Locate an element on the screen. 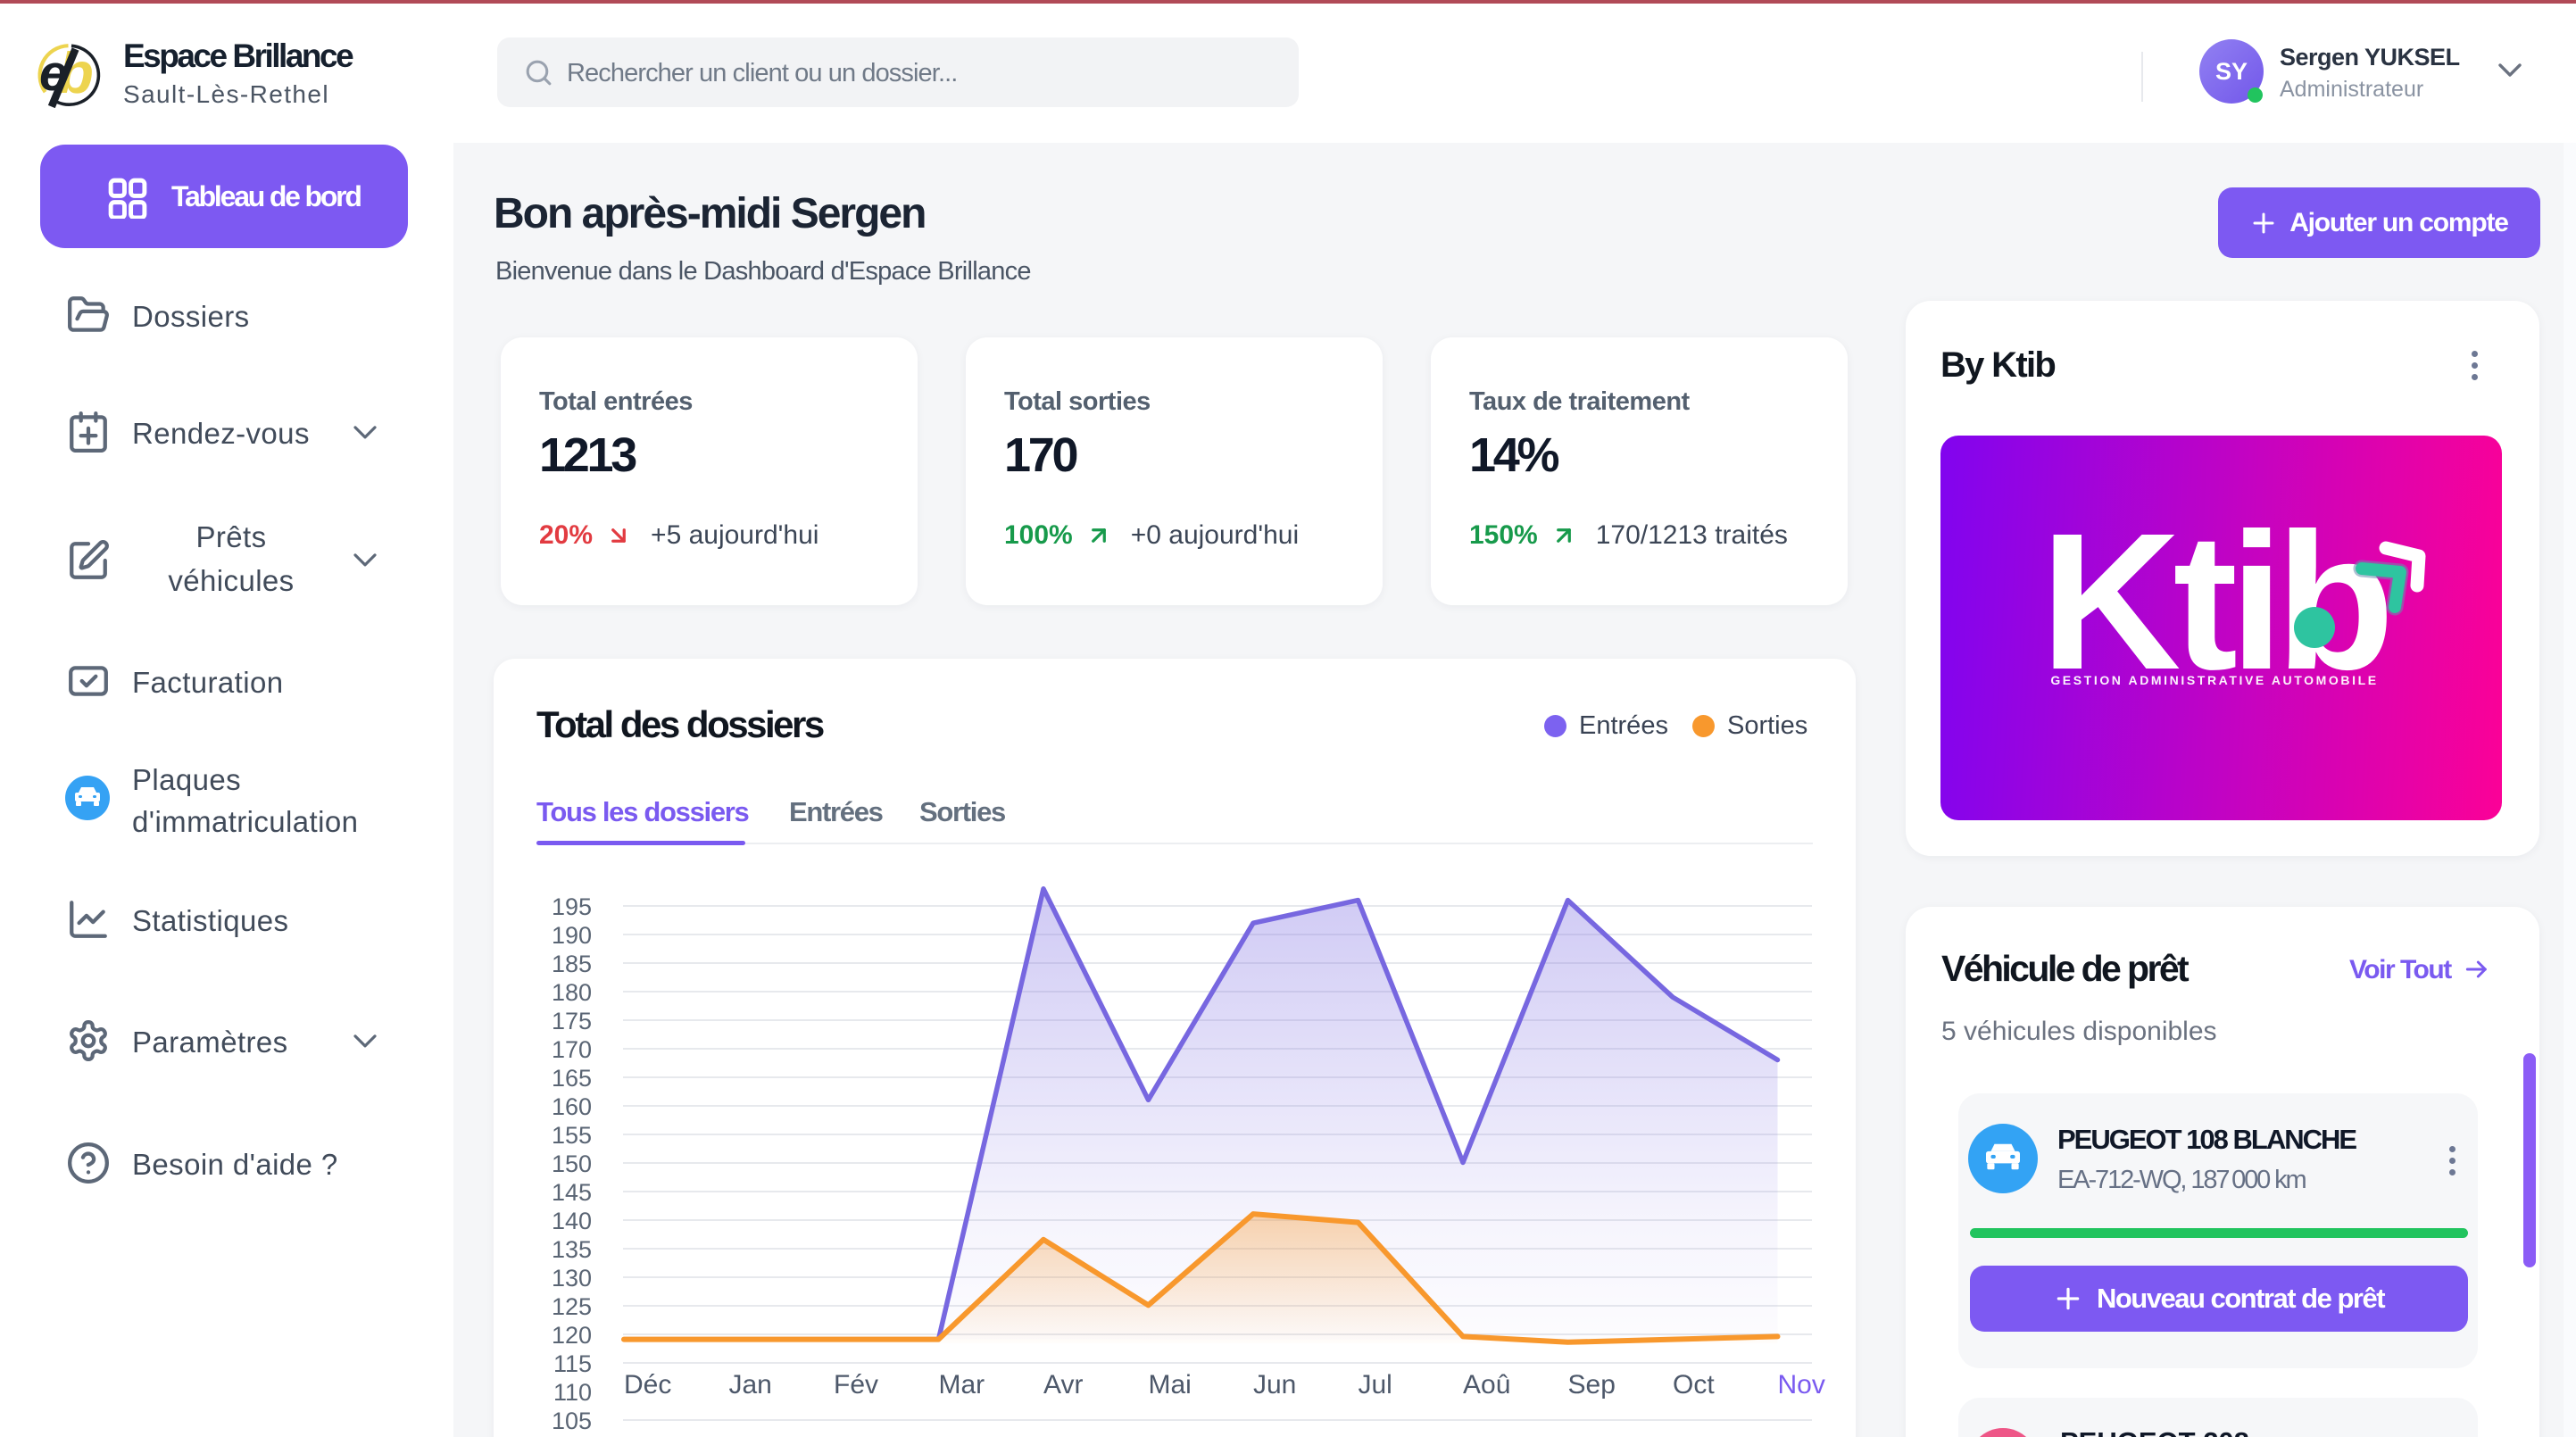  svg-text: 140 is located at coordinates (572, 1221).